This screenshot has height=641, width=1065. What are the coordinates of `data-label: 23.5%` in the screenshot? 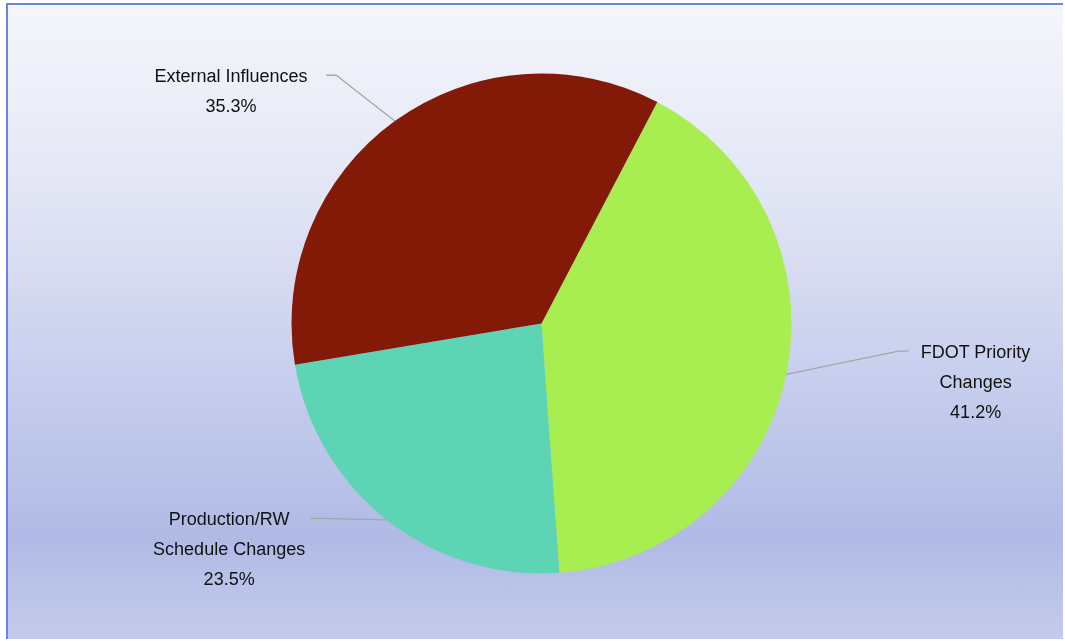 It's located at (229, 579).